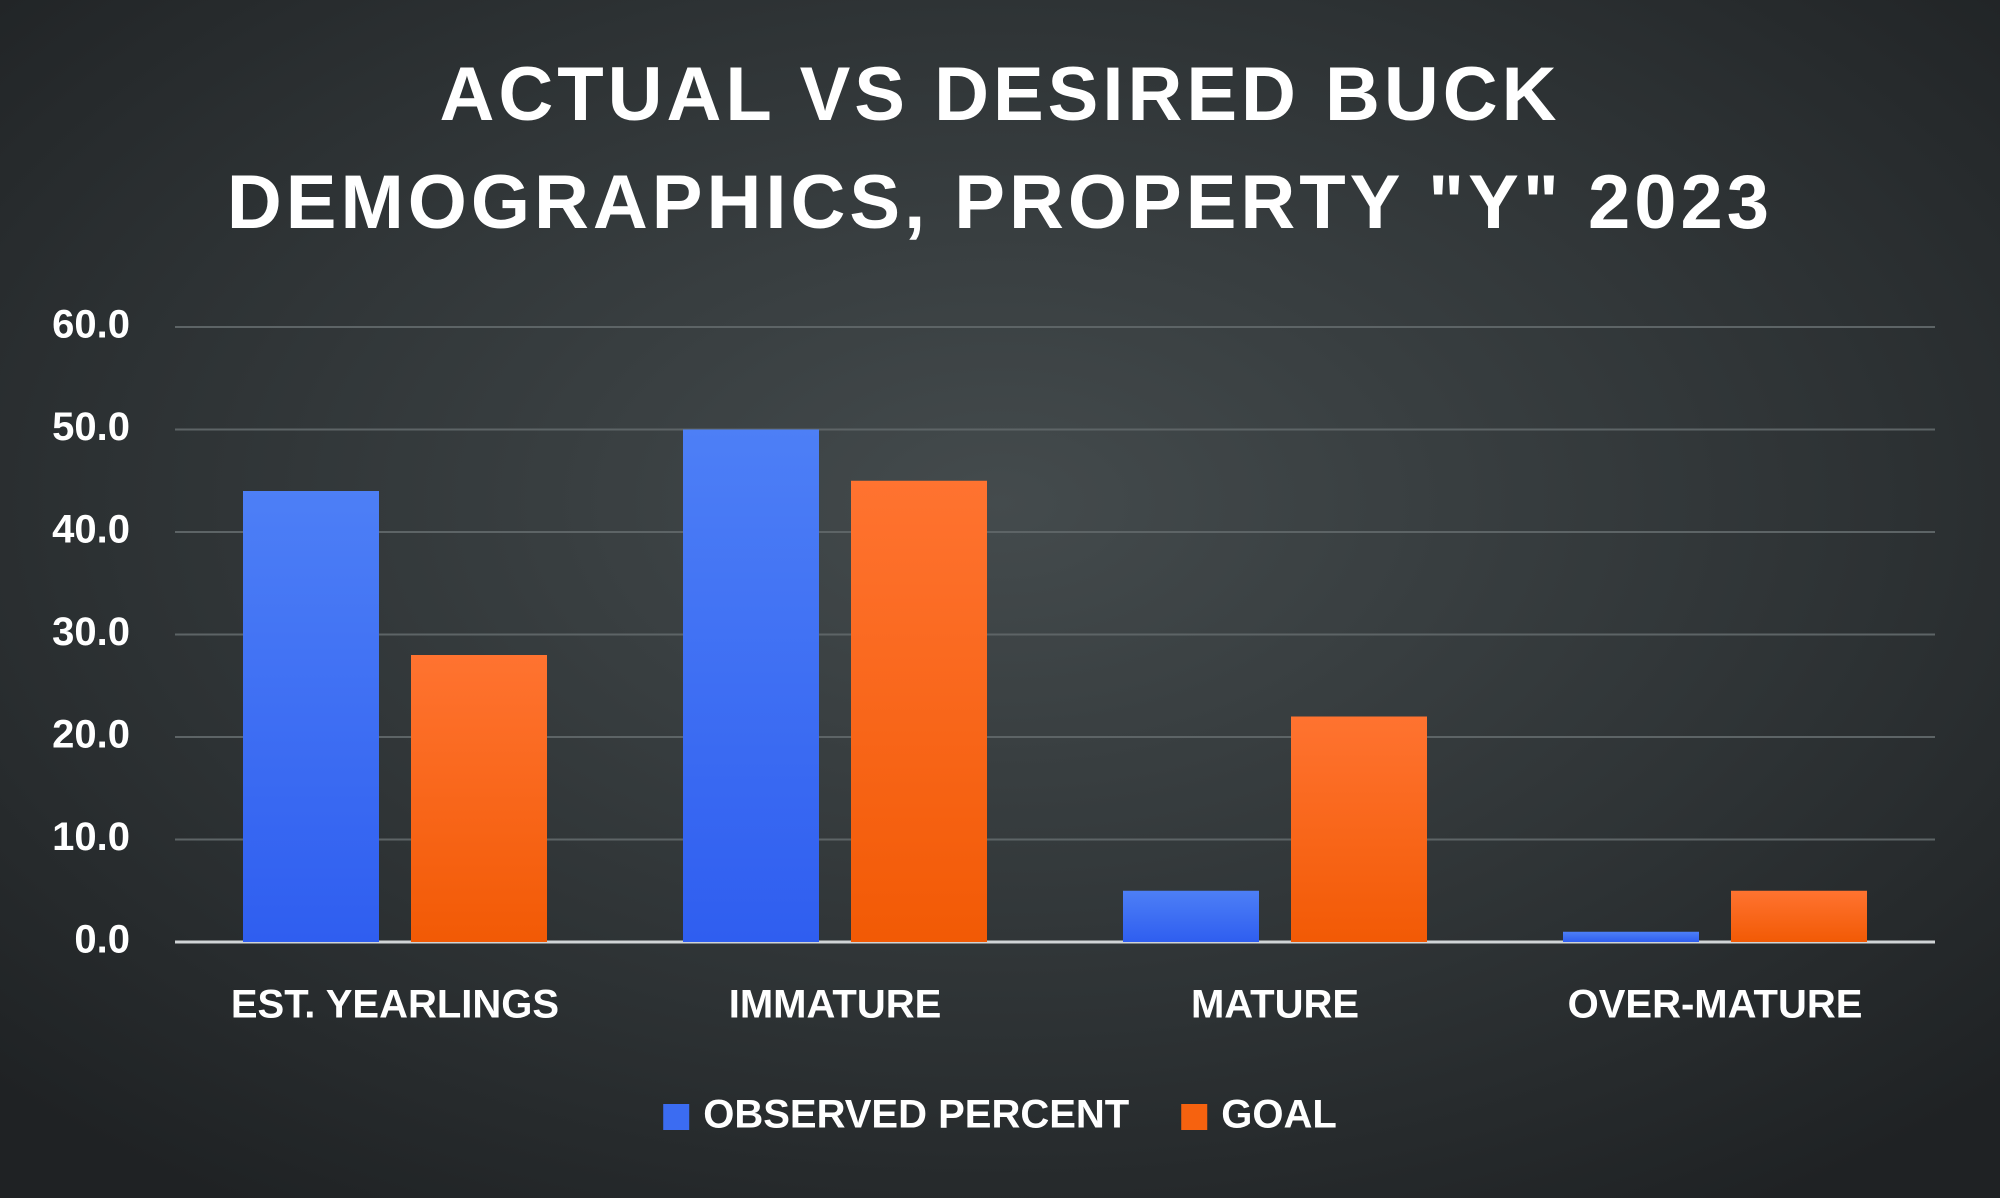 This screenshot has width=2000, height=1198. I want to click on y-tick-label: 40.0, so click(91, 530).